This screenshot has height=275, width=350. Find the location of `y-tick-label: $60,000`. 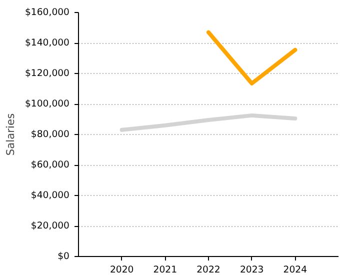

y-tick-label: $60,000 is located at coordinates (50, 165).